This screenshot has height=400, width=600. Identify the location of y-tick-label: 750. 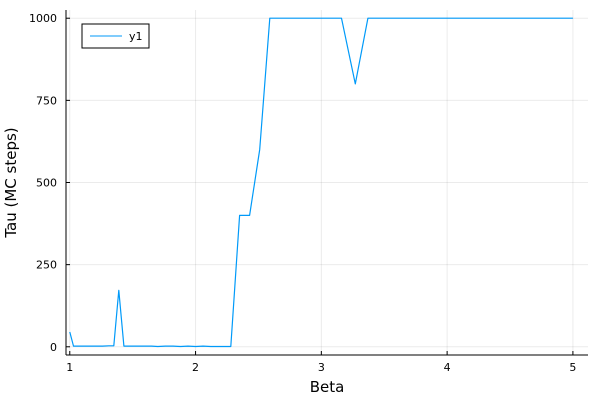
(46, 100).